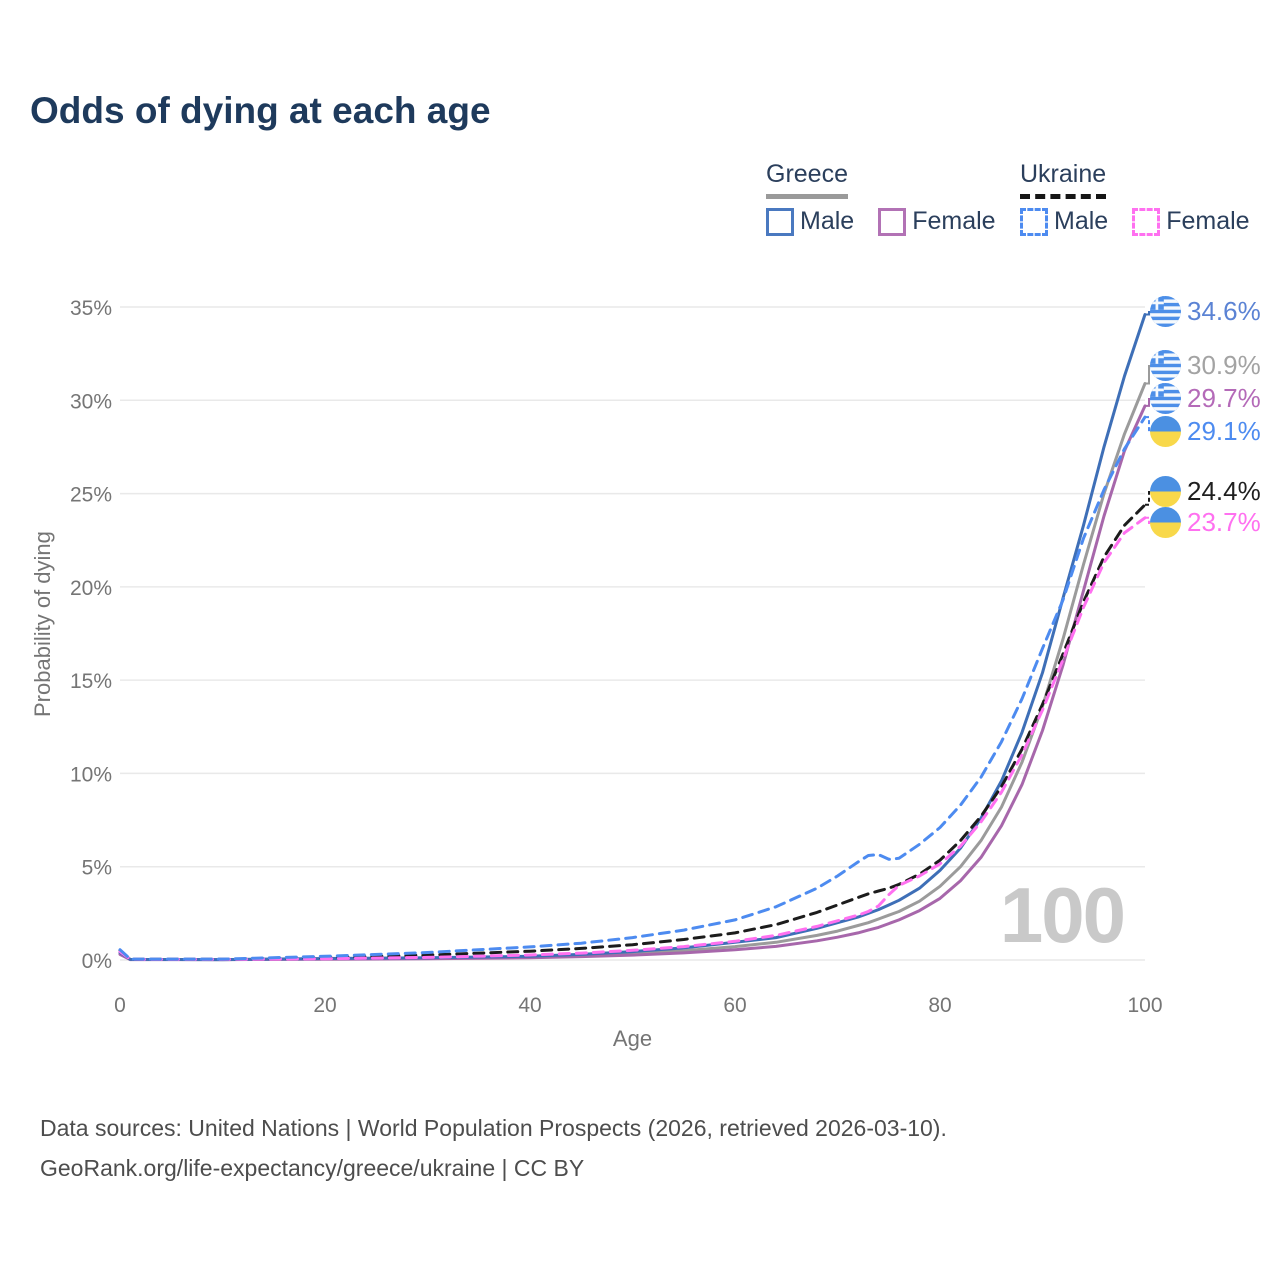  What do you see at coordinates (1146, 221) in the screenshot?
I see `ukraine-female-swatch-icon` at bounding box center [1146, 221].